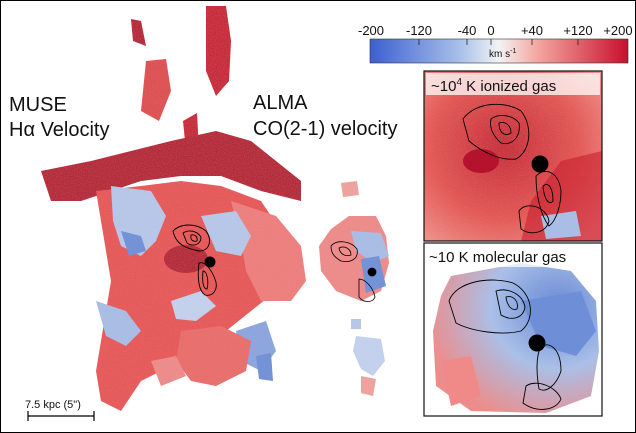  Describe the element at coordinates (577, 30) in the screenshot. I see `colorbar-tick-6: +120` at that location.